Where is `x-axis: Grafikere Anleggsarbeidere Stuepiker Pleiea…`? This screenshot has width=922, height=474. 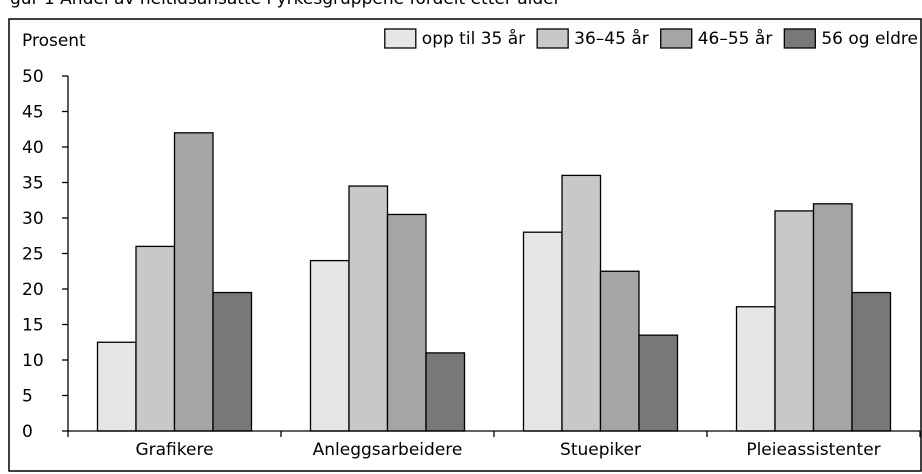 x-axis: Grafikere Anleggsarbeidere Stuepiker Pleiea… is located at coordinates (494, 445).